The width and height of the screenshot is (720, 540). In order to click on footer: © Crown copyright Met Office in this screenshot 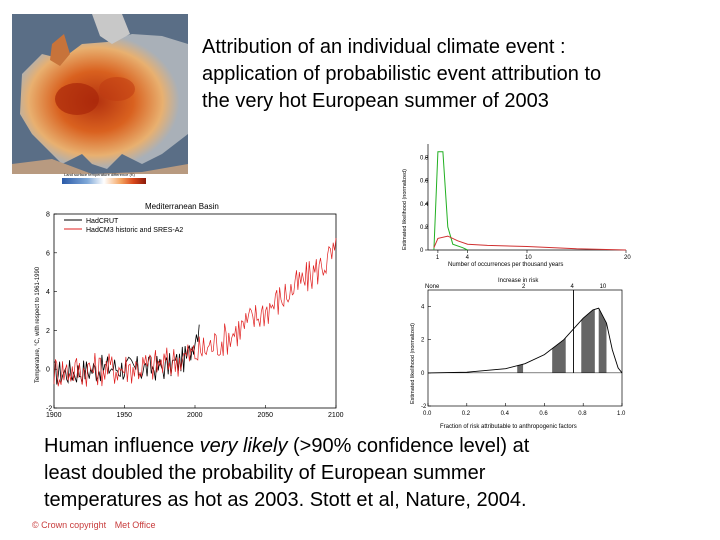, I will do `click(97, 525)`.